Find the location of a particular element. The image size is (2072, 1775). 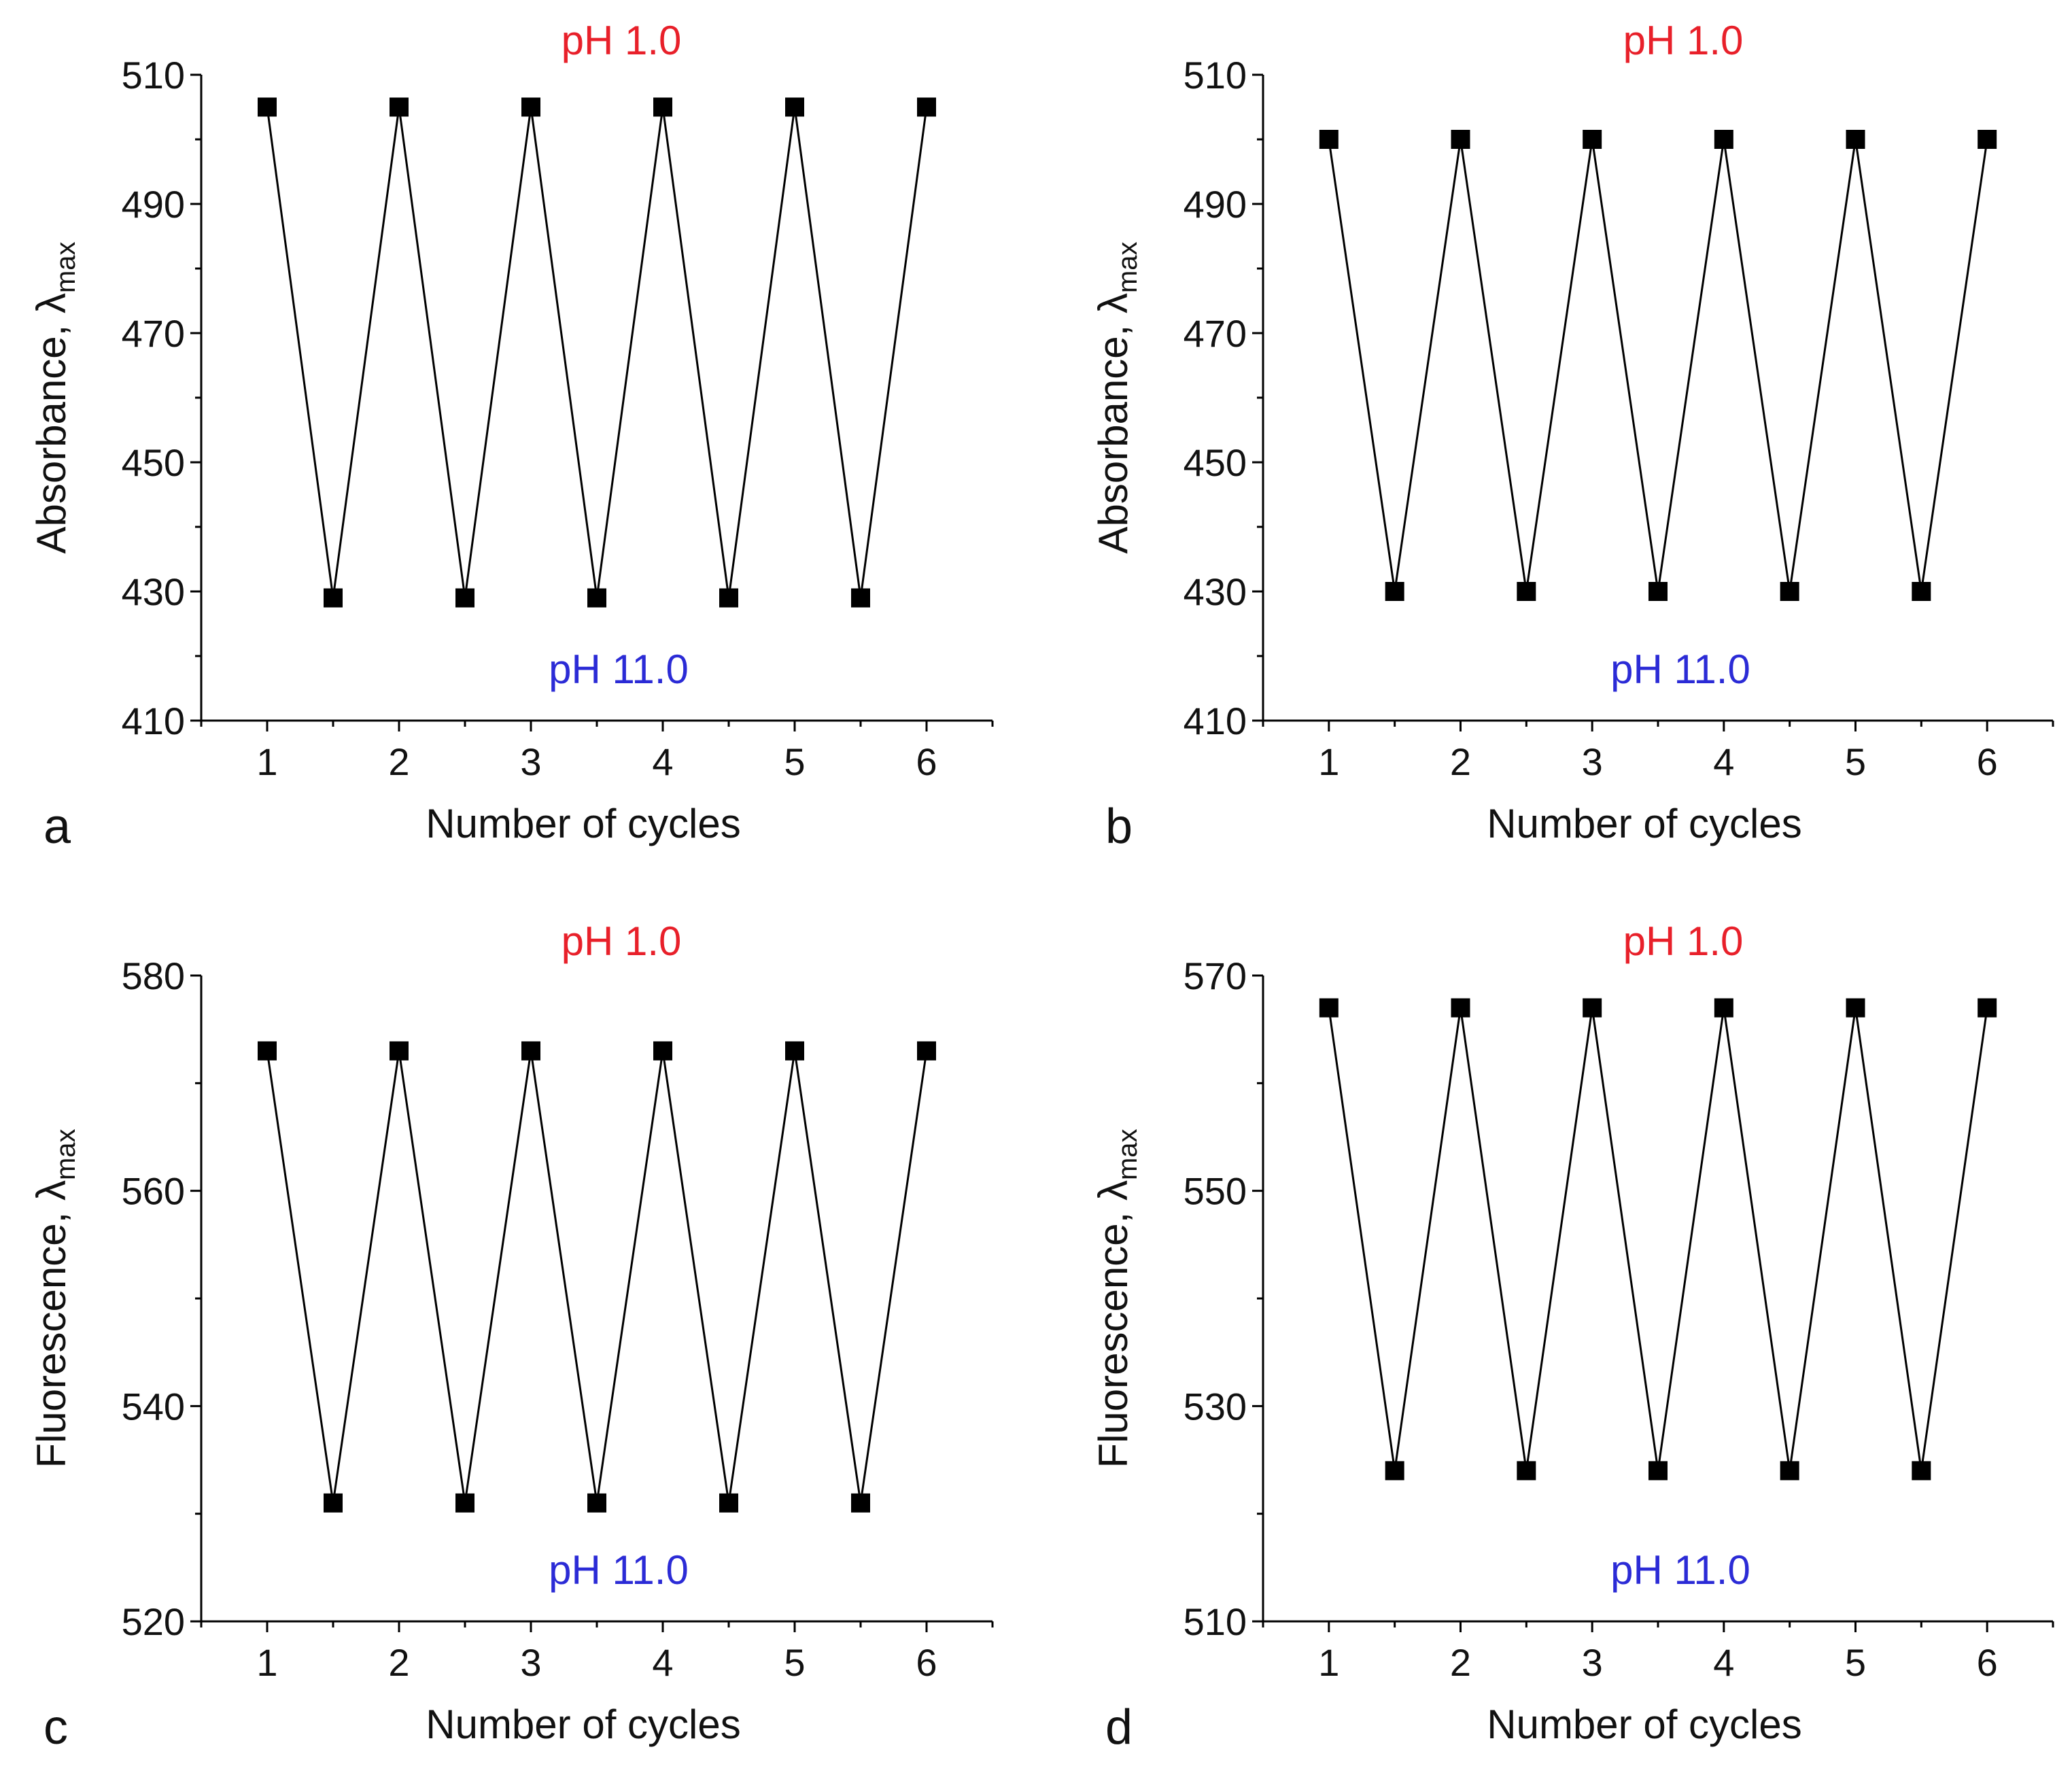

panel-c-x-tick-label: 3 is located at coordinates (530, 1662).